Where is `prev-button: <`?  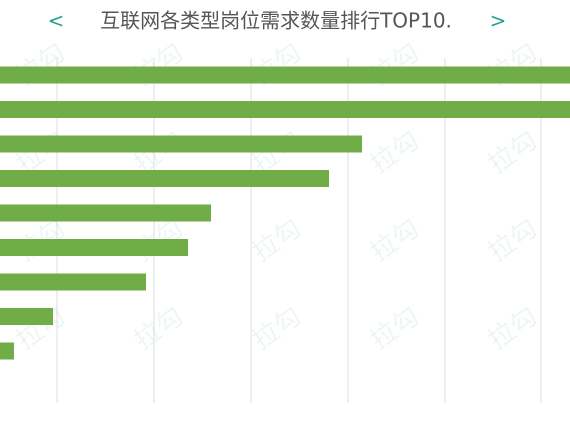
prev-button: < is located at coordinates (56, 21).